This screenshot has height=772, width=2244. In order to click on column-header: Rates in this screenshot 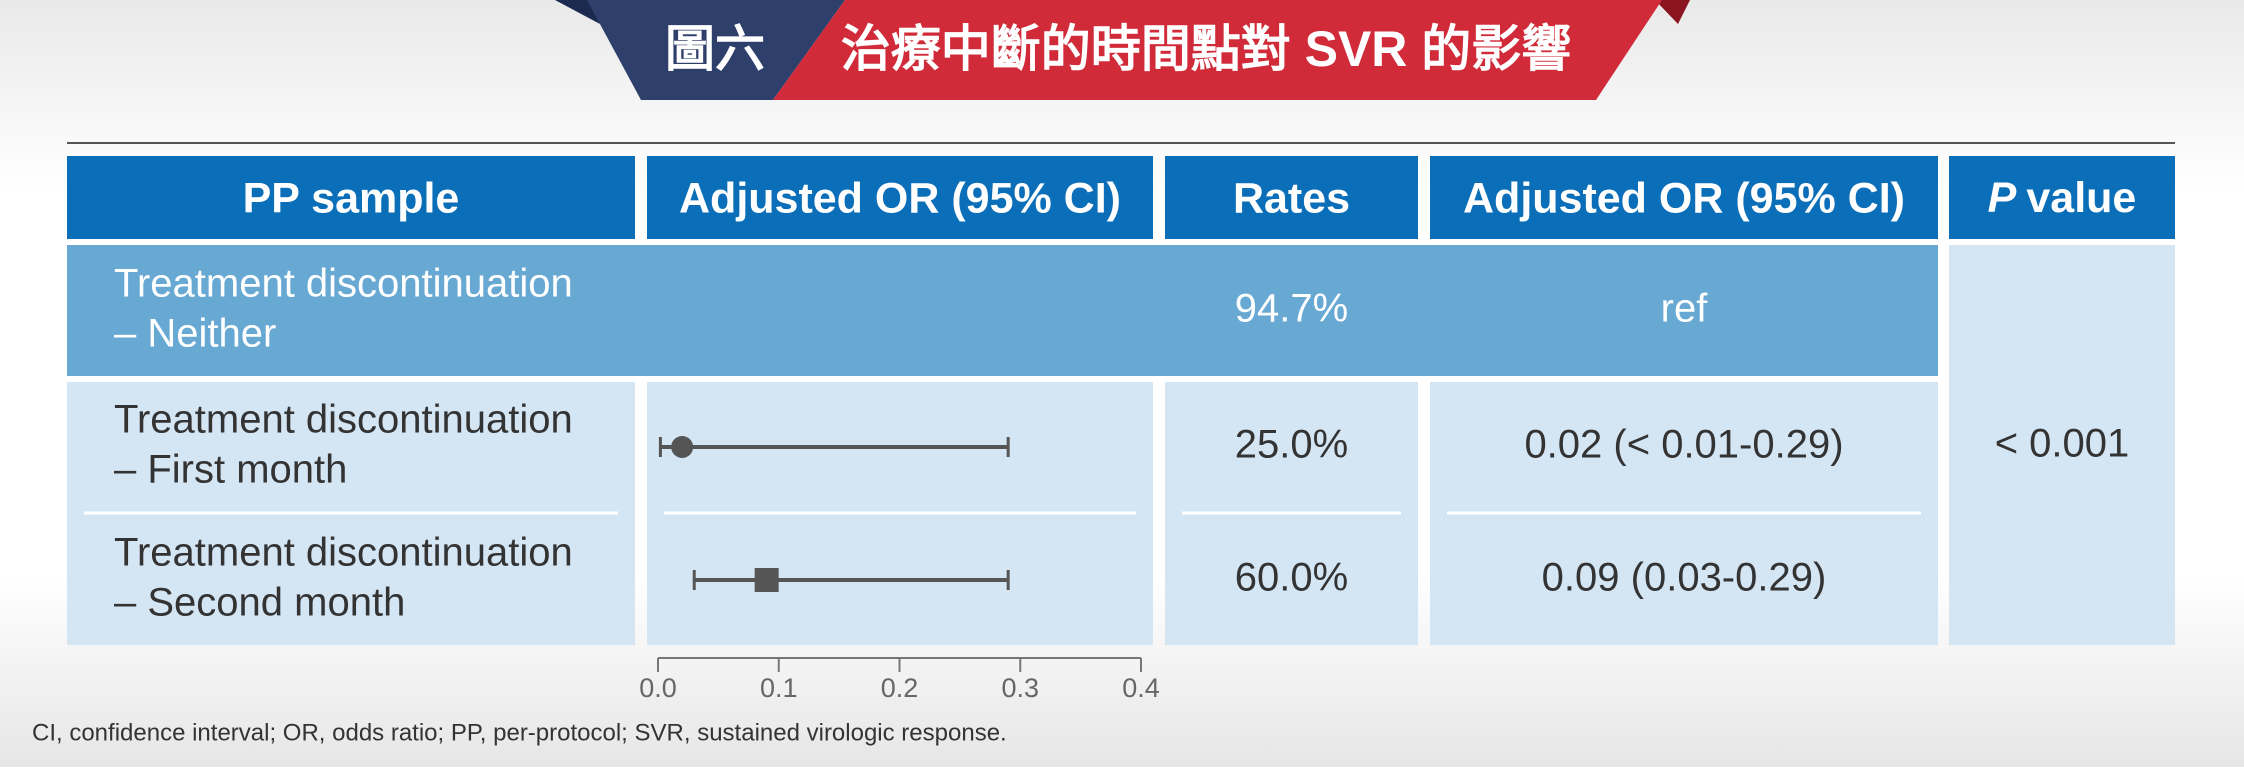, I will do `click(1291, 198)`.